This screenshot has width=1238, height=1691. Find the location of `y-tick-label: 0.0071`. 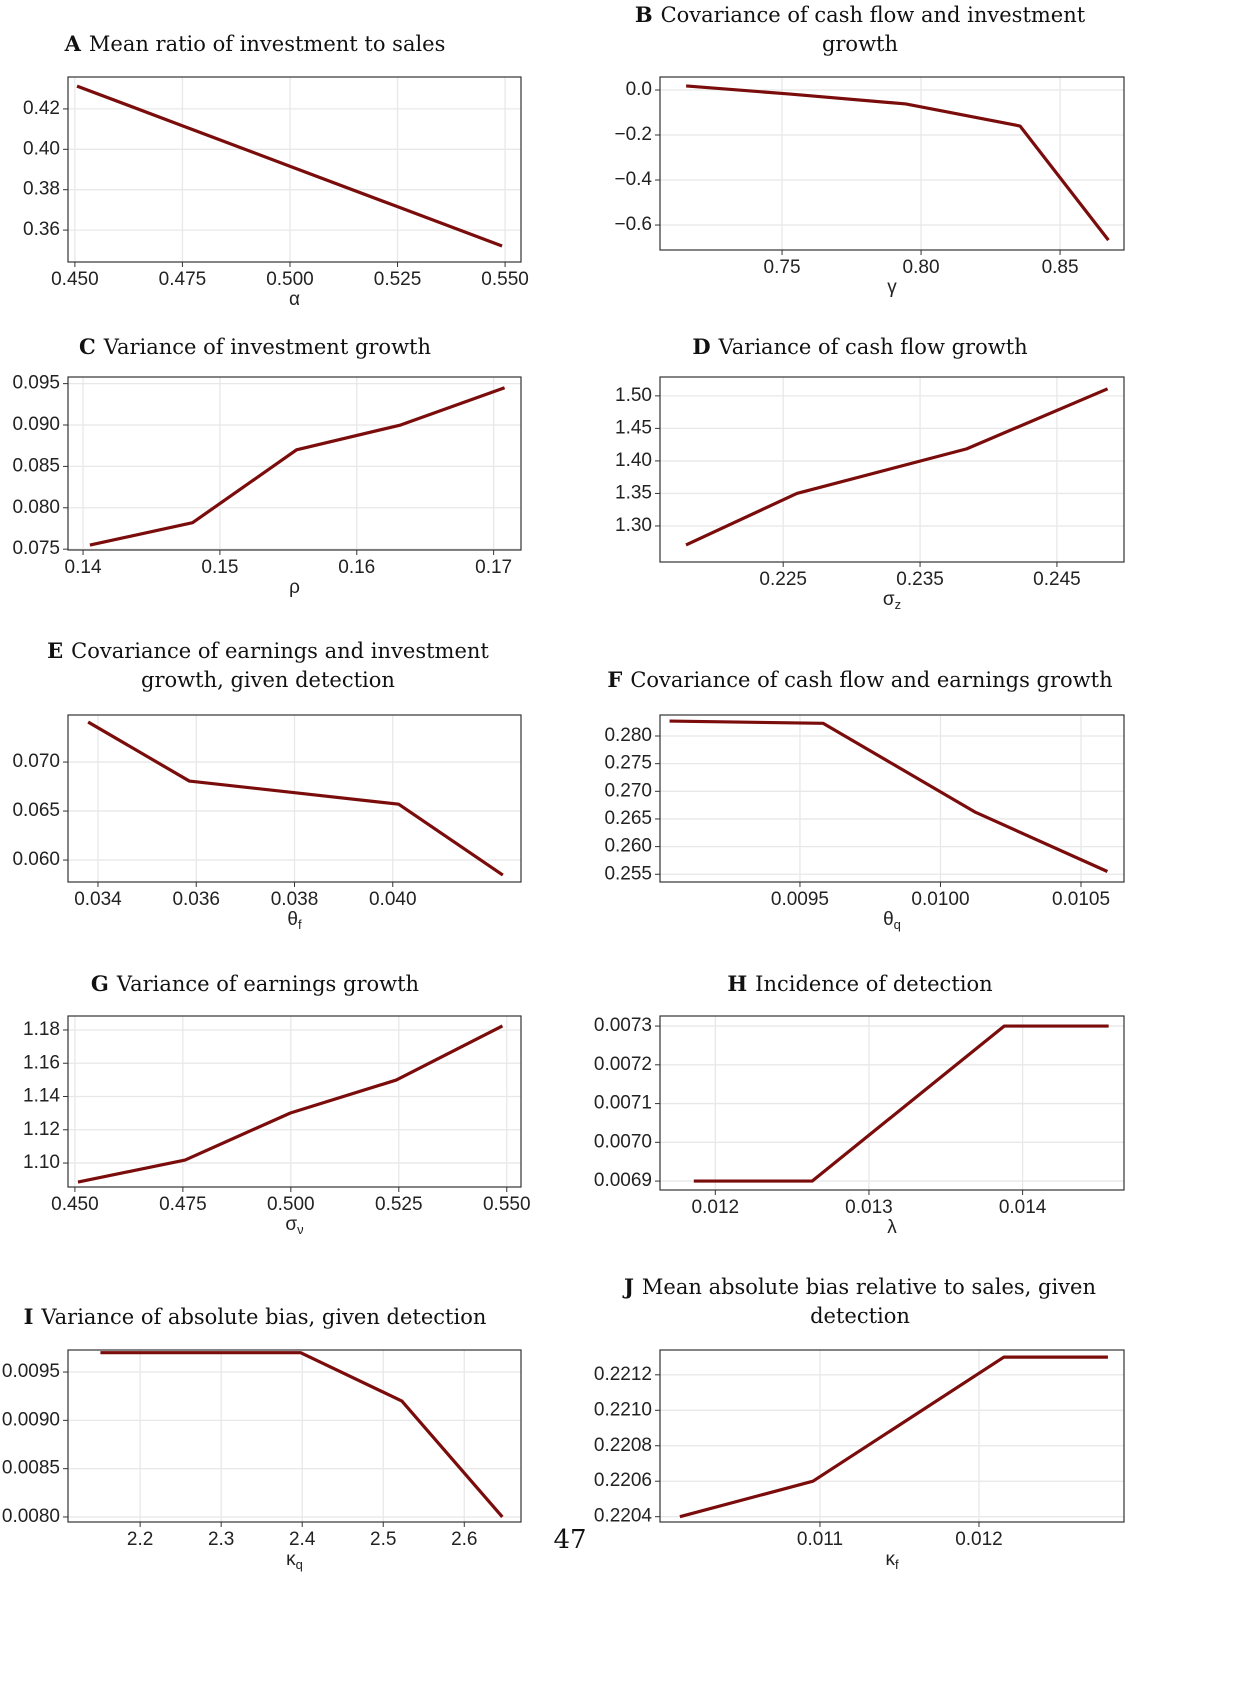

y-tick-label: 0.0071 is located at coordinates (623, 1103).